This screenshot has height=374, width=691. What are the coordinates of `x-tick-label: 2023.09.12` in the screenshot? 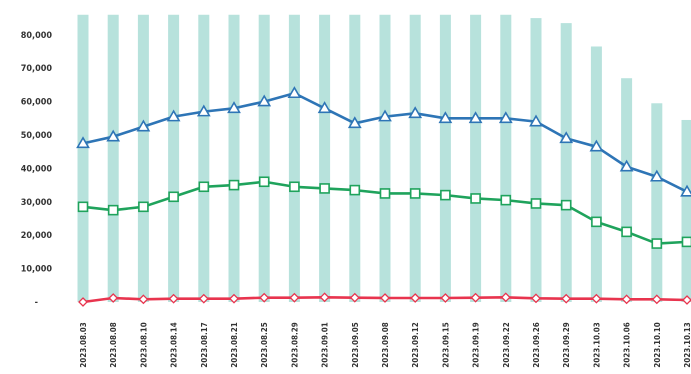 It's located at (415, 345).